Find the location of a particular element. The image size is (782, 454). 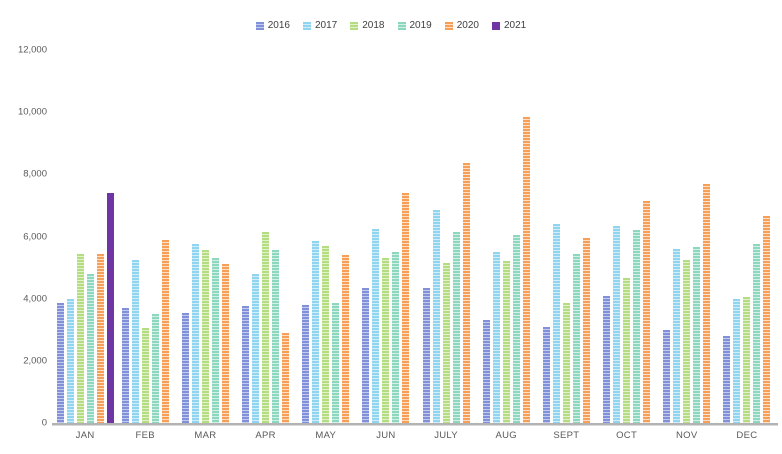

bar-2020-apr is located at coordinates (286, 378).